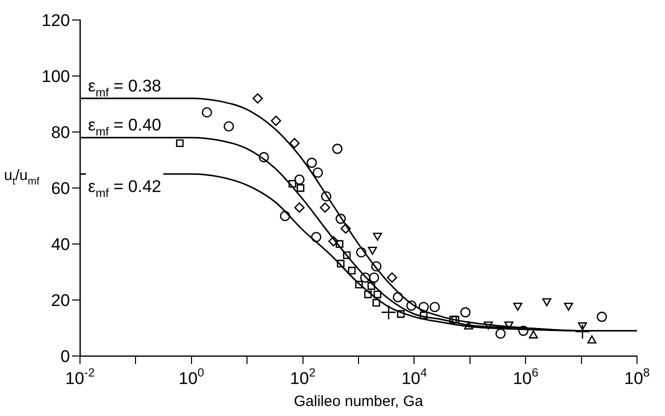  I want to click on y-tick-label: 80, so click(60, 132).